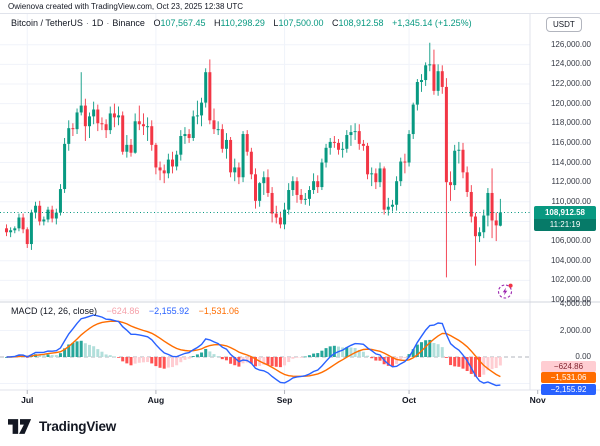 Image resolution: width=600 pixels, height=446 pixels. I want to click on high-label: H, so click(217, 23).